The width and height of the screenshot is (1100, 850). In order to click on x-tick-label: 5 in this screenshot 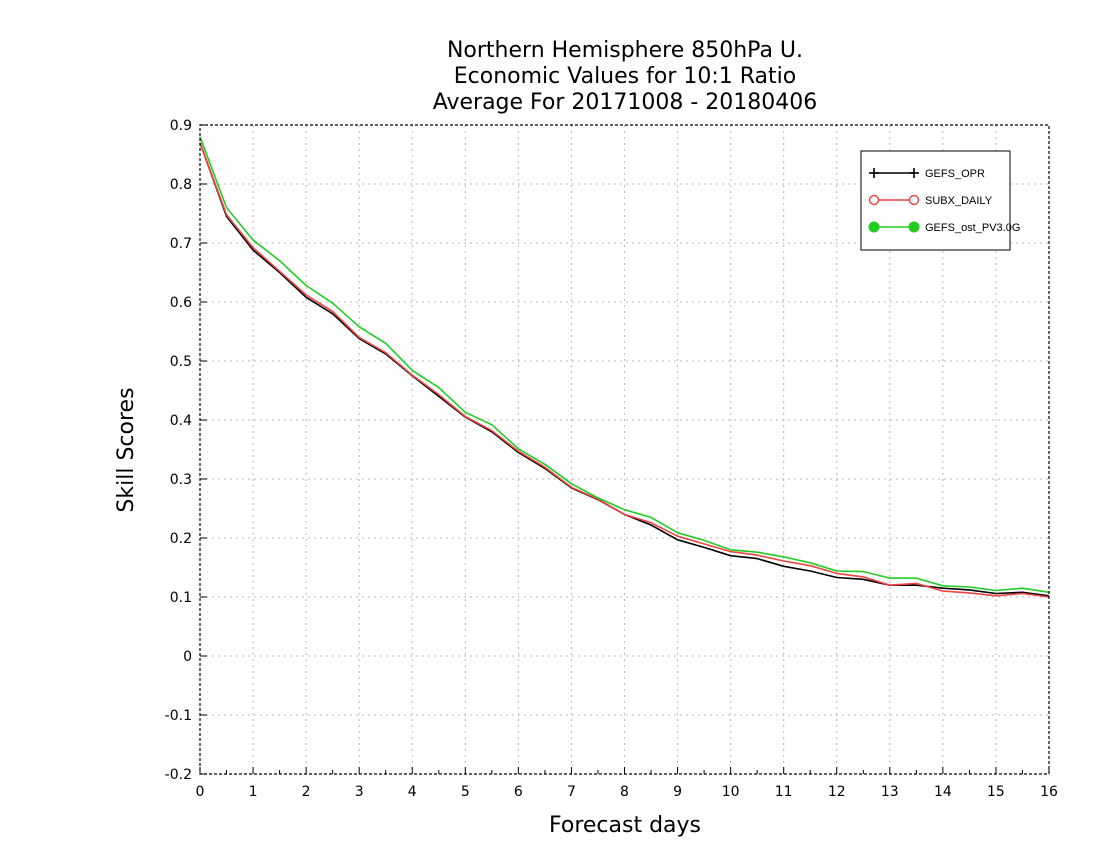, I will do `click(465, 792)`.